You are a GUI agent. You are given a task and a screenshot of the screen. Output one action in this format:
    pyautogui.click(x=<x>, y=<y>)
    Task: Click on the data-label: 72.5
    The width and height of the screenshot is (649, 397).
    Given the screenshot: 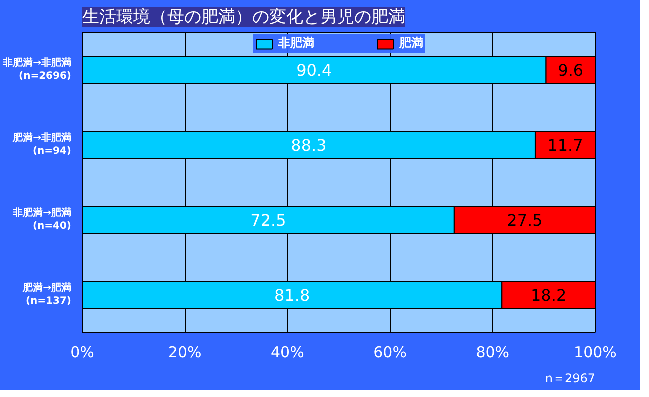 What is the action you would take?
    pyautogui.click(x=268, y=220)
    